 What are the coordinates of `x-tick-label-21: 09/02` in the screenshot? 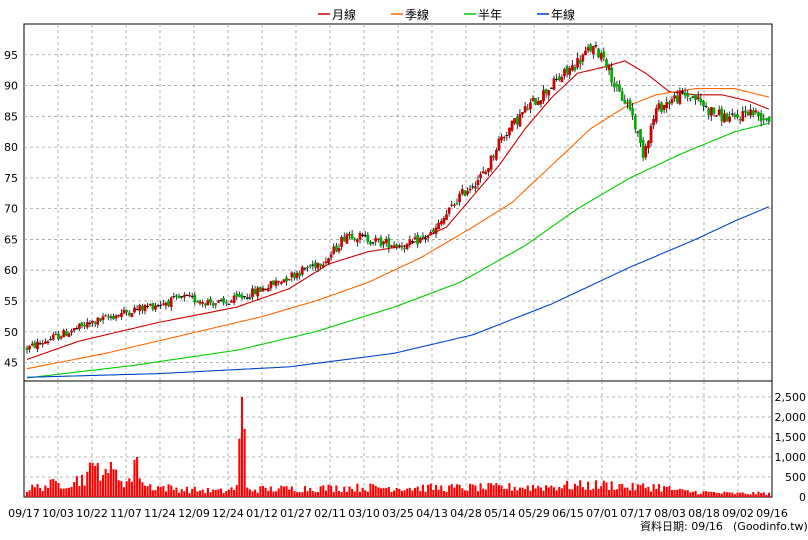 It's located at (738, 513).